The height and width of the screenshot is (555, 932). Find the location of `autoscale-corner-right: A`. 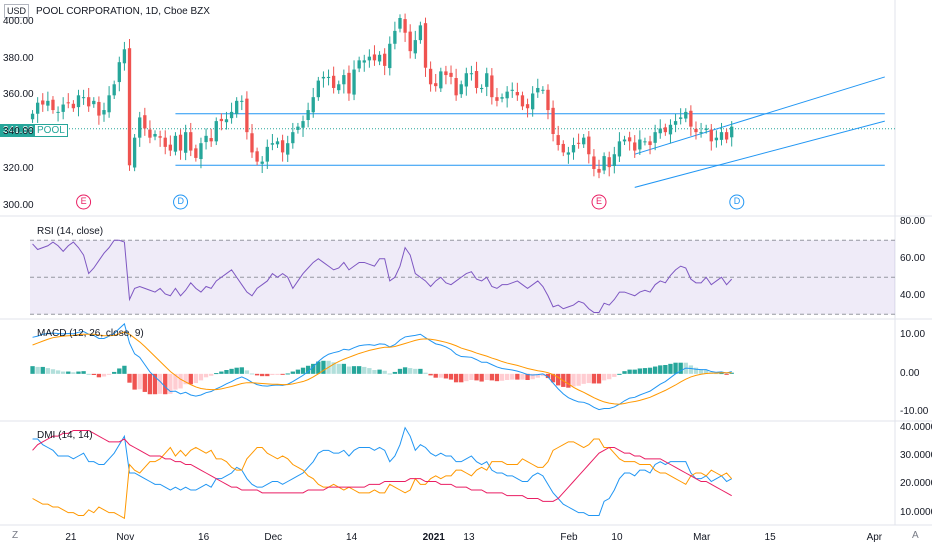

autoscale-corner-right: A is located at coordinates (915, 535).